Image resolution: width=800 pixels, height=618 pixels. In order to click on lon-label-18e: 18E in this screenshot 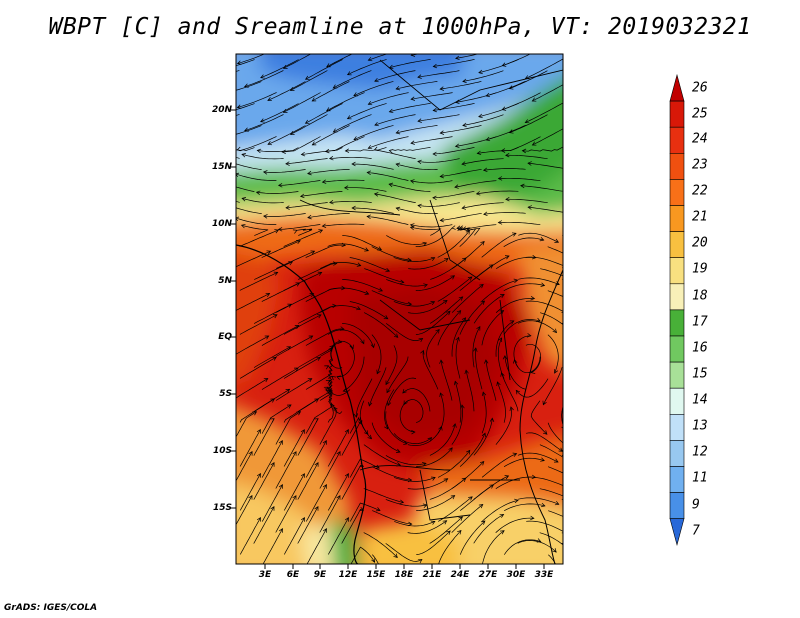, I will do `click(404, 575)`.